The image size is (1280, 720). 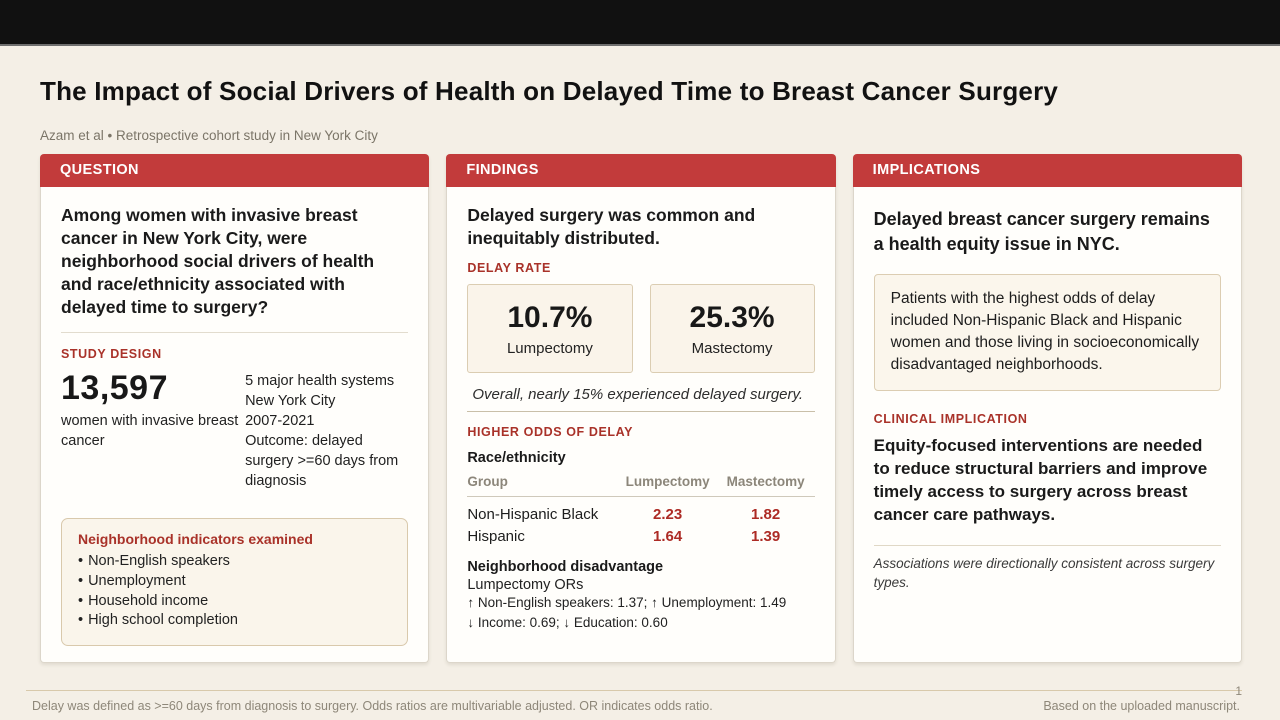 I want to click on list-item: • Unemployment, so click(x=234, y=582).